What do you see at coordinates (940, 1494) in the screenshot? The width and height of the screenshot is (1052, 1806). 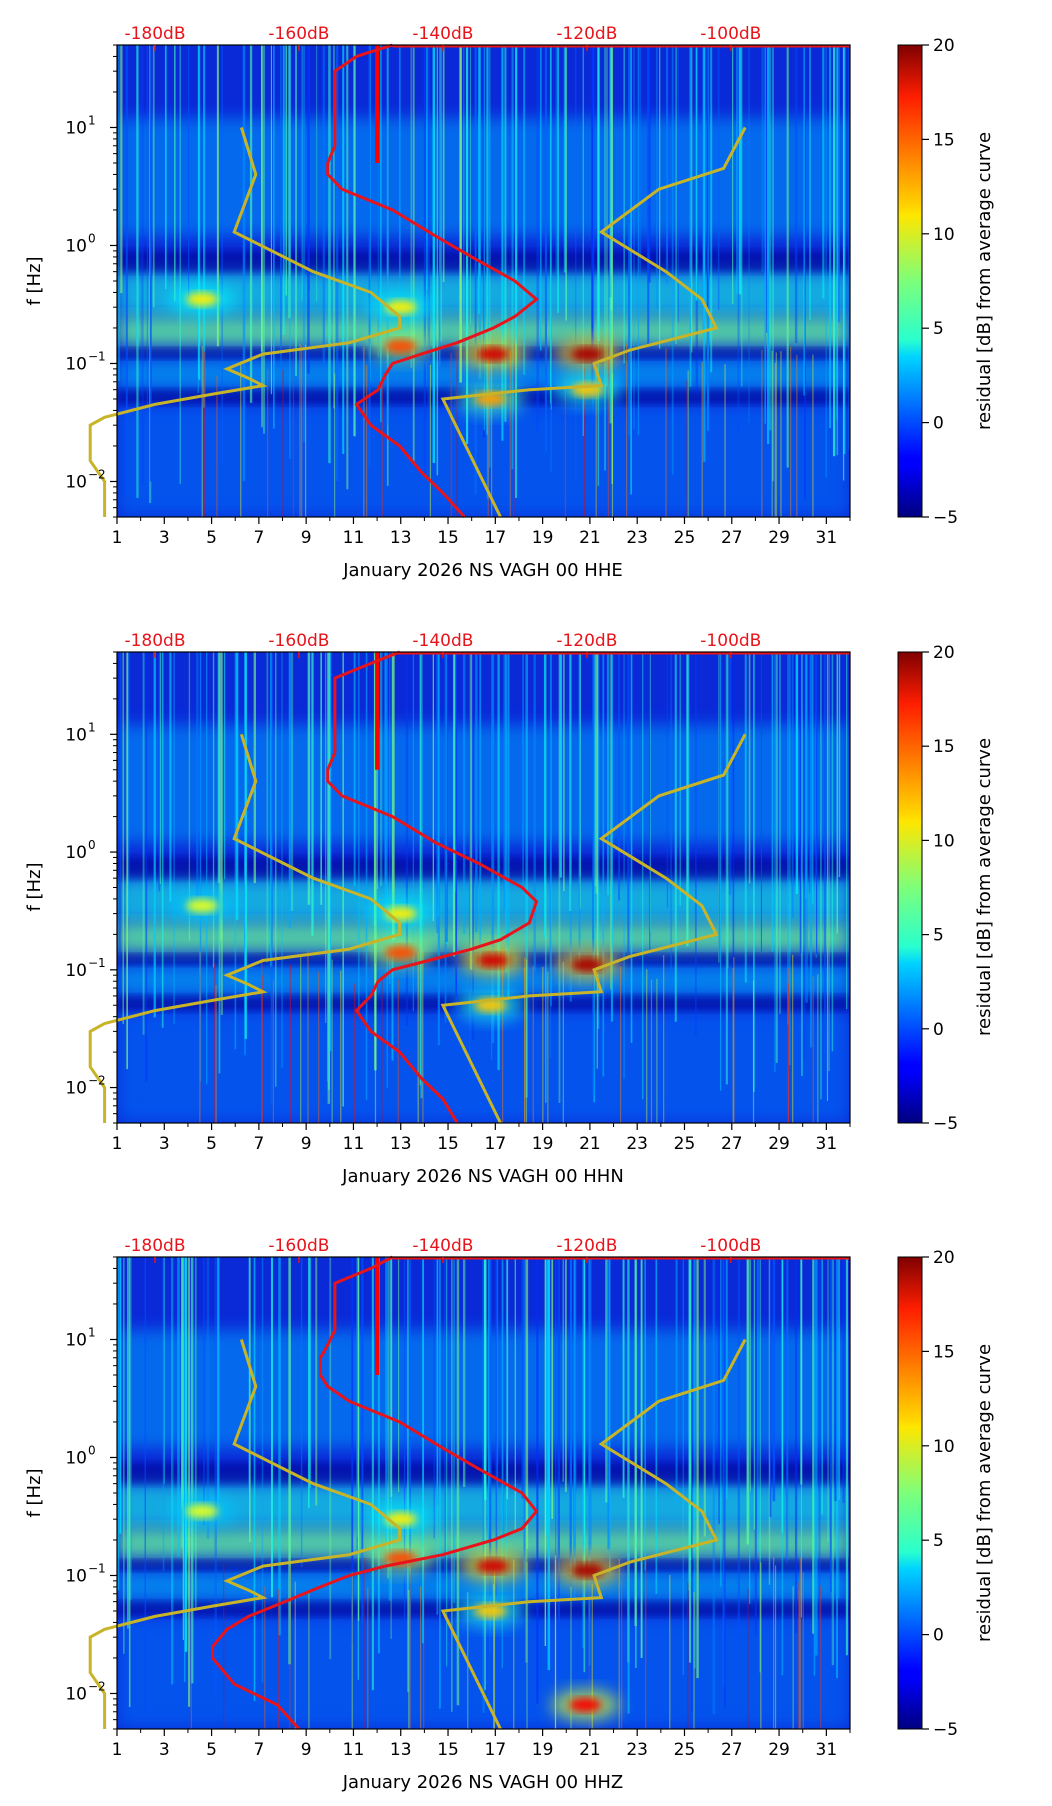 I see `colorbar-ticks-hhz: 20 15 10 5 0 −5` at bounding box center [940, 1494].